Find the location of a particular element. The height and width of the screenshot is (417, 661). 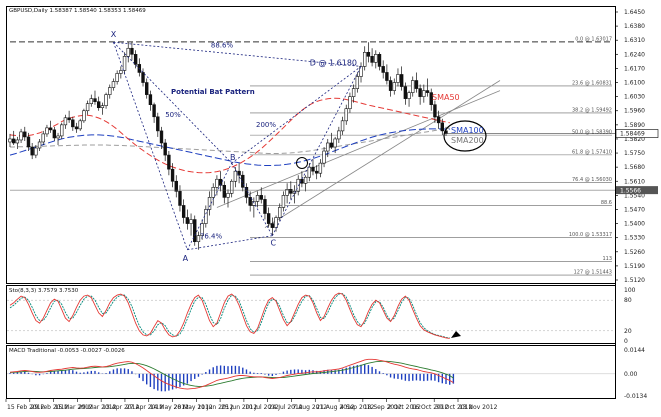

pattern-bd is located at coordinates (296, 115).